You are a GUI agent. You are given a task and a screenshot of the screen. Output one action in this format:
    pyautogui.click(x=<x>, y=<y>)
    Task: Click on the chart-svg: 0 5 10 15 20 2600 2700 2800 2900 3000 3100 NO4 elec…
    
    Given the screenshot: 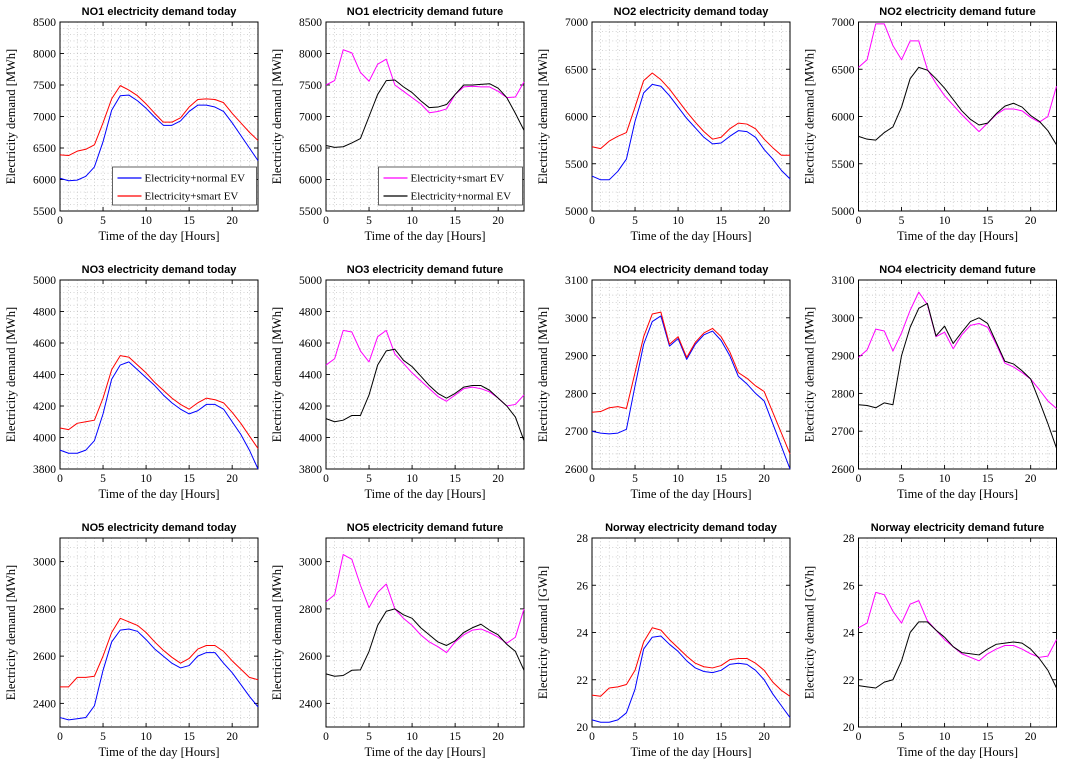 What is the action you would take?
    pyautogui.click(x=930, y=382)
    